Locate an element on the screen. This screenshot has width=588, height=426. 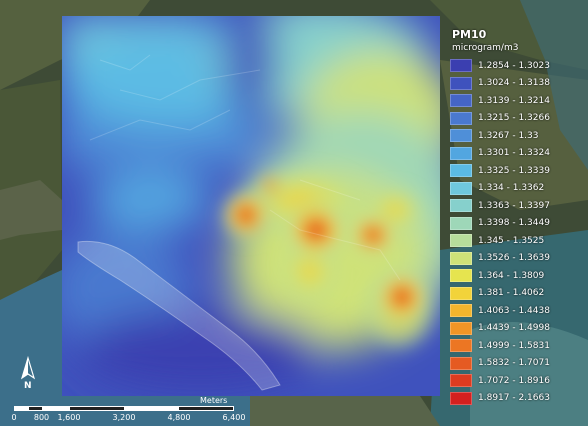
legend-range-label: 1.7072 - 1.8916 is located at coordinates (514, 380).